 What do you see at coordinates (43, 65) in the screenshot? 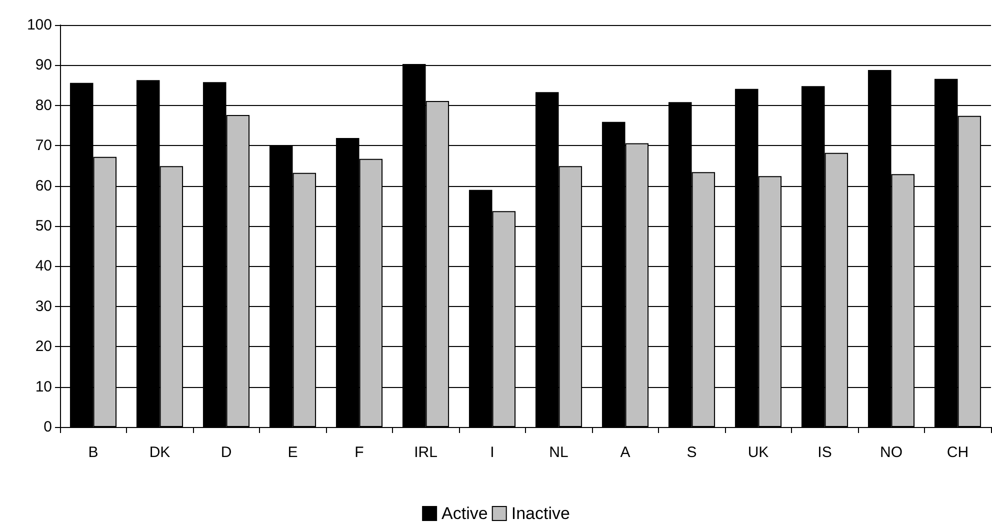
I see `y-tick-label: 90` at bounding box center [43, 65].